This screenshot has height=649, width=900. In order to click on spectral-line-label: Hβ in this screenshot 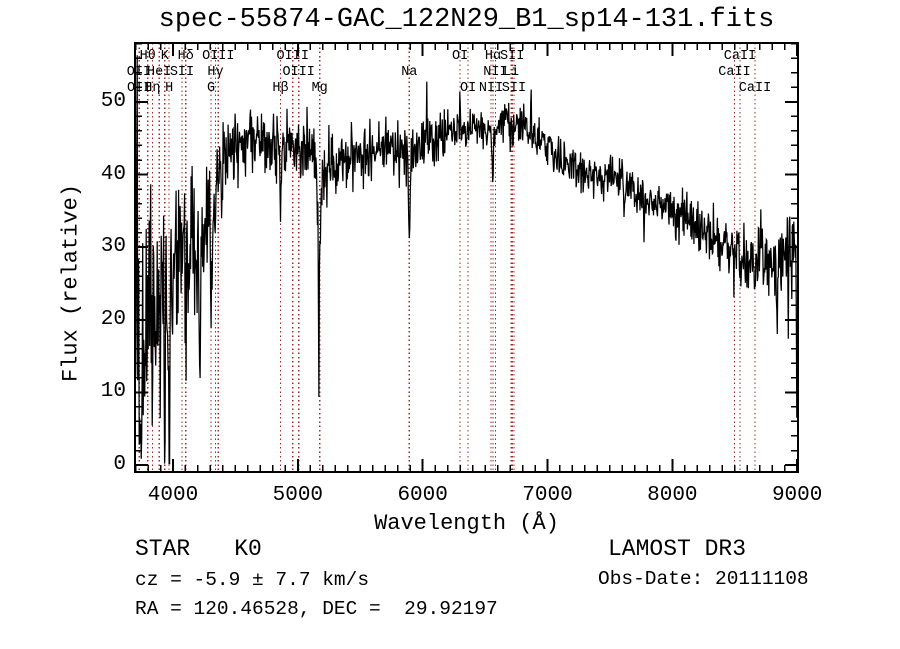, I will do `click(280, 88)`.